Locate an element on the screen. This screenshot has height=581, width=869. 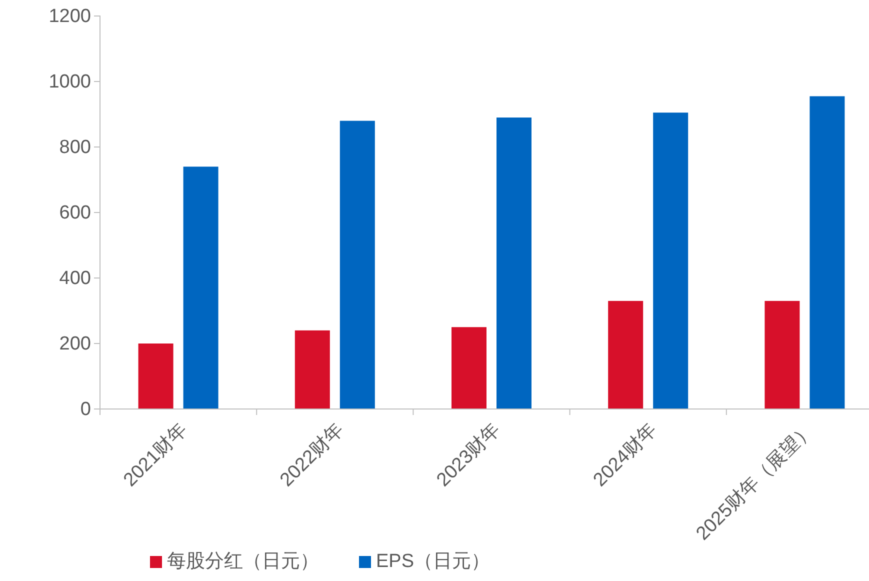
y-tick-label: 1200 is located at coordinates (69, 17).